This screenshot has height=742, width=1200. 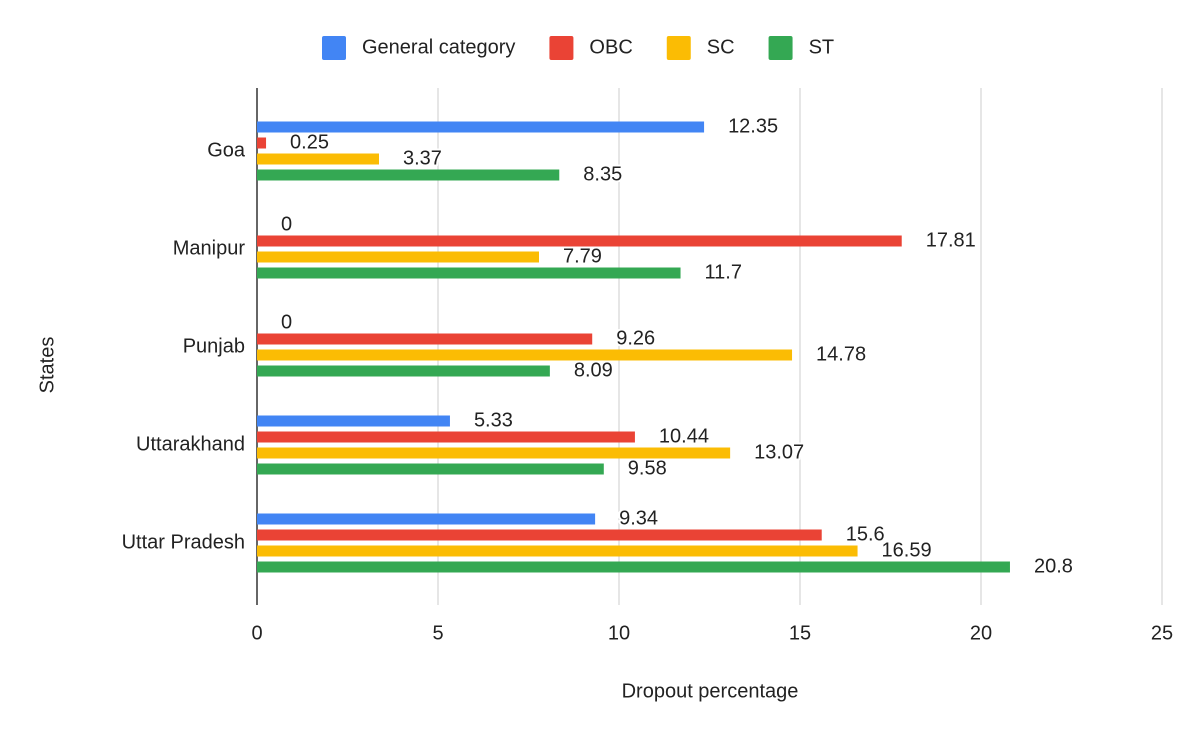 I want to click on value-label: 17.81, so click(x=951, y=240).